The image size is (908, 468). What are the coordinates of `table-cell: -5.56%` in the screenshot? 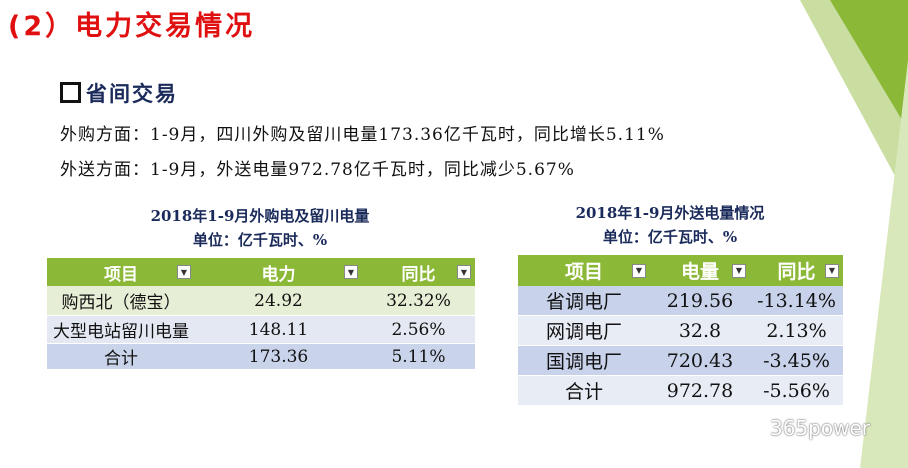 It's located at (796, 391).